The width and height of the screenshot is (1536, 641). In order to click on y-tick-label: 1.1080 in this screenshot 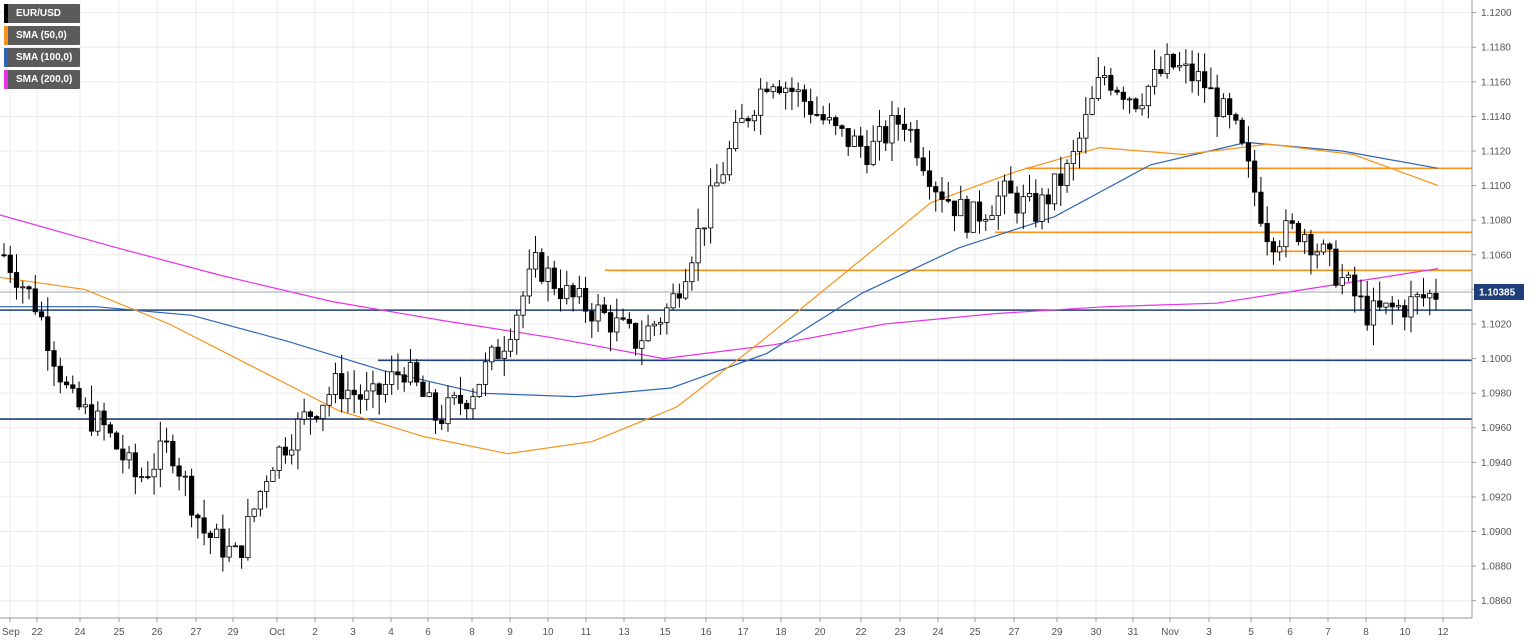, I will do `click(1496, 221)`.